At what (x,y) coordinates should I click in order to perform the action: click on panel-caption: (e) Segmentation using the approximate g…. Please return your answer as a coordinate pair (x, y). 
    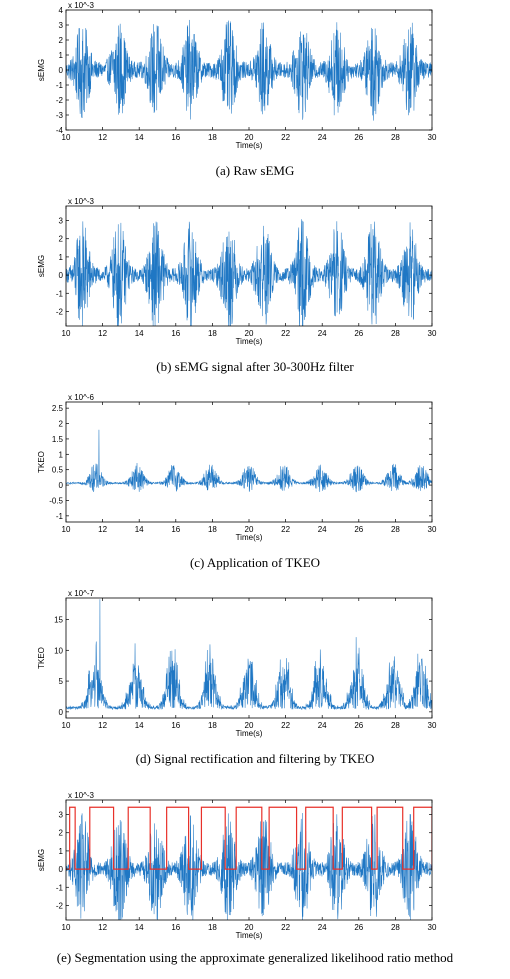
    Looking at the image, I should click on (255, 957).